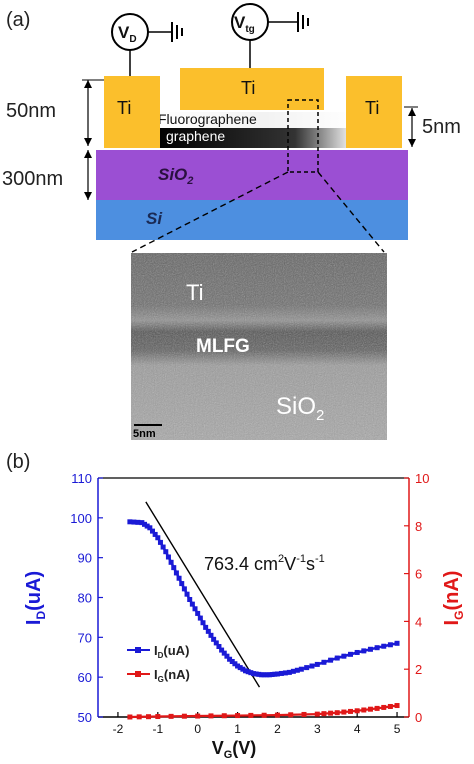 This screenshot has height=764, width=474. I want to click on tem-mlfg-label: MLFG, so click(223, 346).